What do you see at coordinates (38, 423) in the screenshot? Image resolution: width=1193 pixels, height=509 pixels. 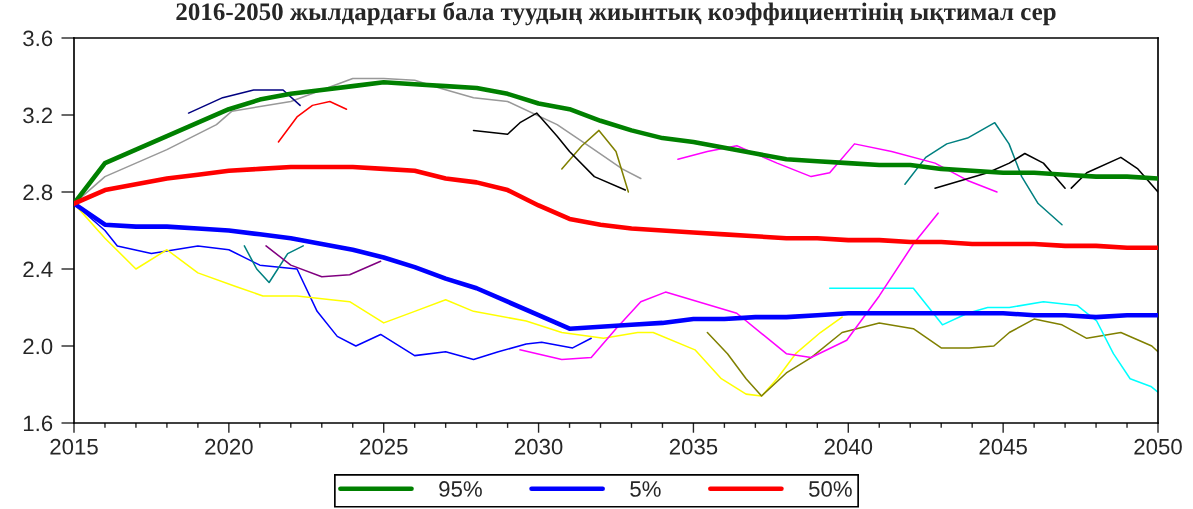 I see `y-tick-label: 1.6` at bounding box center [38, 423].